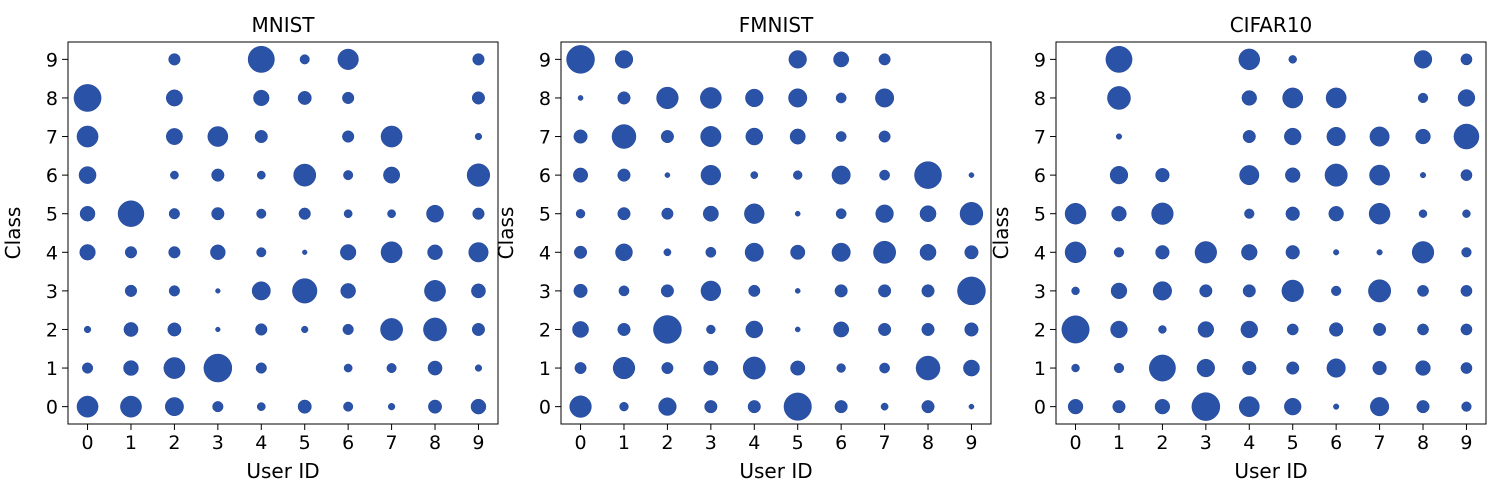 This screenshot has width=1500, height=500. What do you see at coordinates (391, 407) in the screenshot?
I see `mnist-point-user7-class0` at bounding box center [391, 407].